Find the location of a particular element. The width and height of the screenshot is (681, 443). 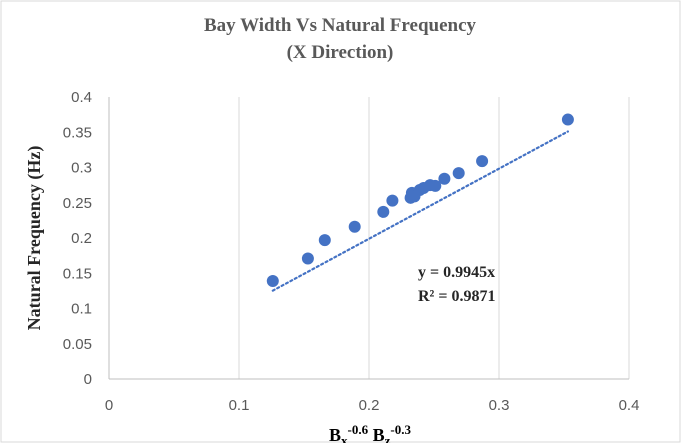

x-axis-label: Bx-0.6 Bz-0.3 is located at coordinates (370, 432).